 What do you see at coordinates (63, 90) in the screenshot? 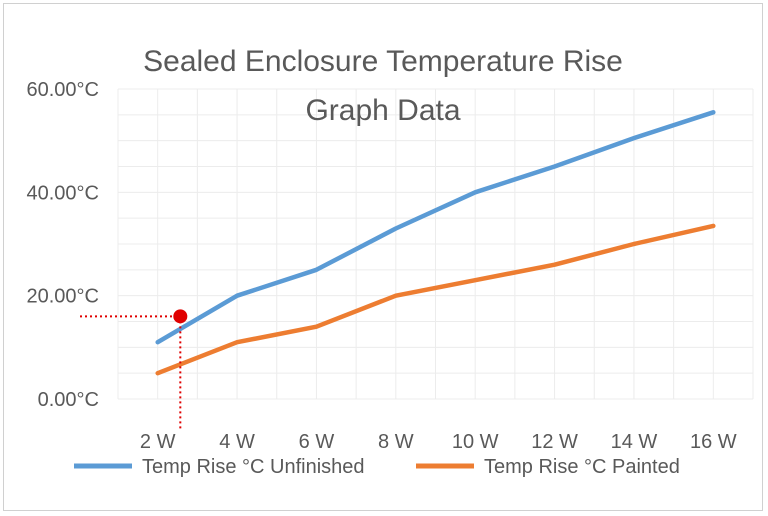
I see `y-tick-label: 60.00°C` at bounding box center [63, 90].